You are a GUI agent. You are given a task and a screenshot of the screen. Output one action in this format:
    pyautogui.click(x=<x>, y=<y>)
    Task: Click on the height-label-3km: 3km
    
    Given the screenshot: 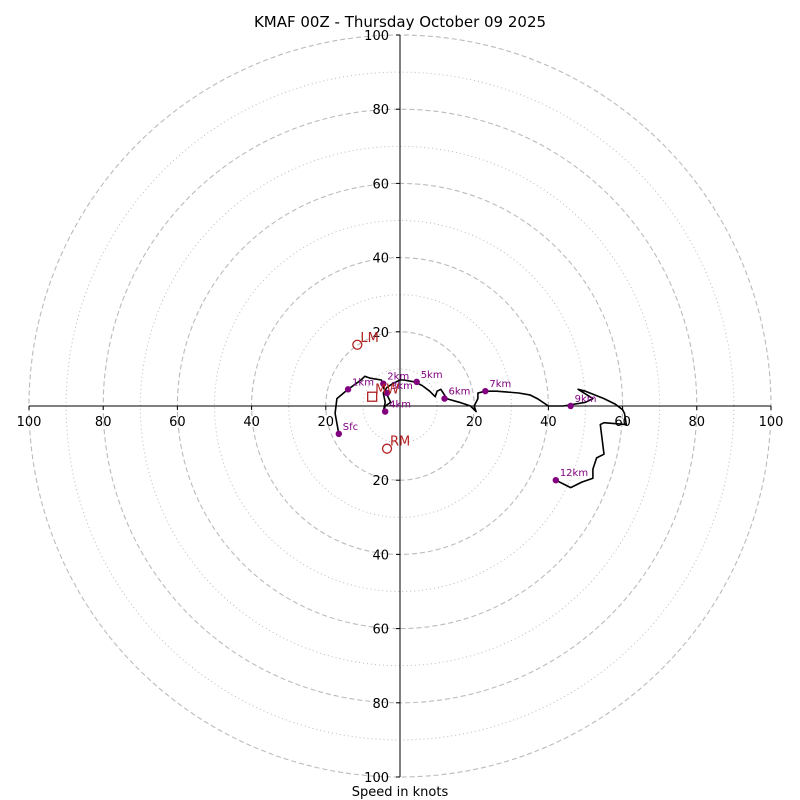 What is the action you would take?
    pyautogui.click(x=402, y=386)
    